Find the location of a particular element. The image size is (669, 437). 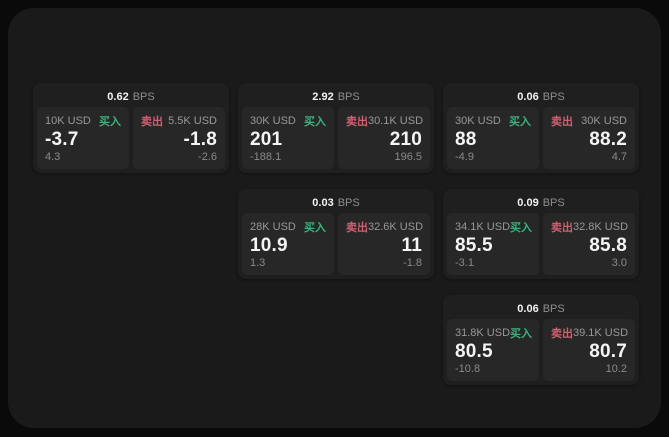

sell-price: 88.2 is located at coordinates (608, 140).